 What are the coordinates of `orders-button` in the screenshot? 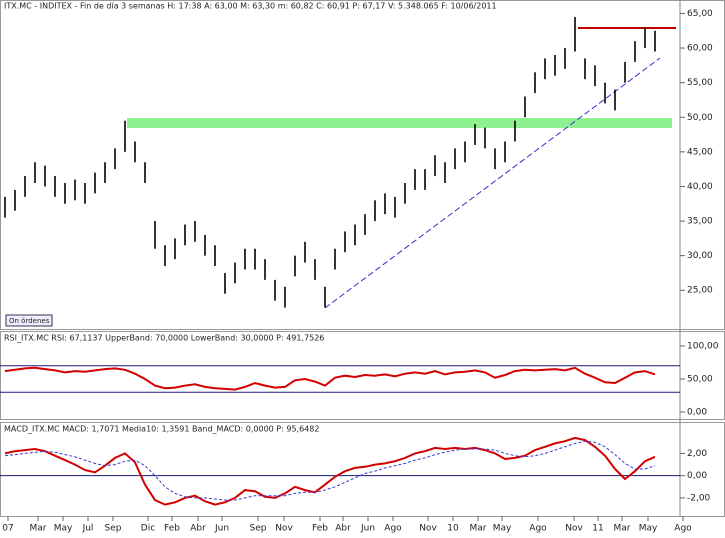 It's located at (29, 320).